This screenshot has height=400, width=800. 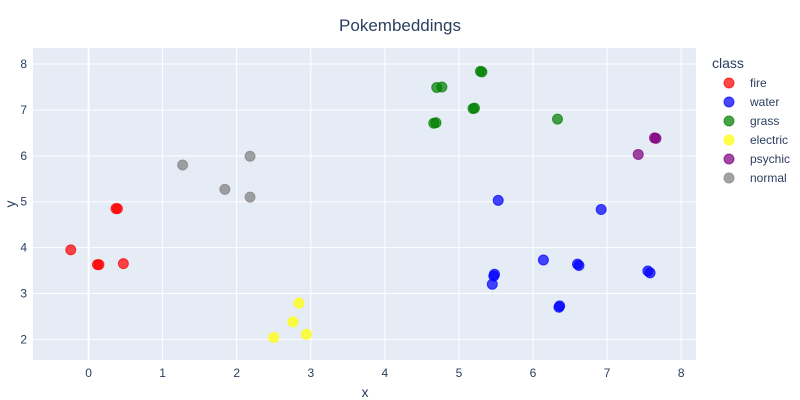 I want to click on y-tick-label: 6, so click(x=23, y=156).